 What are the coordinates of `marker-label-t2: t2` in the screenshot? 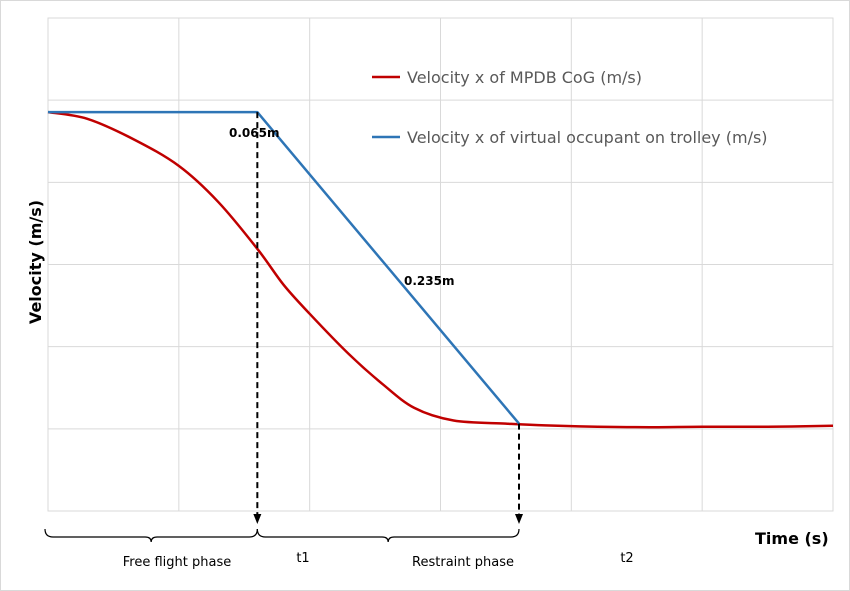 It's located at (626, 558).